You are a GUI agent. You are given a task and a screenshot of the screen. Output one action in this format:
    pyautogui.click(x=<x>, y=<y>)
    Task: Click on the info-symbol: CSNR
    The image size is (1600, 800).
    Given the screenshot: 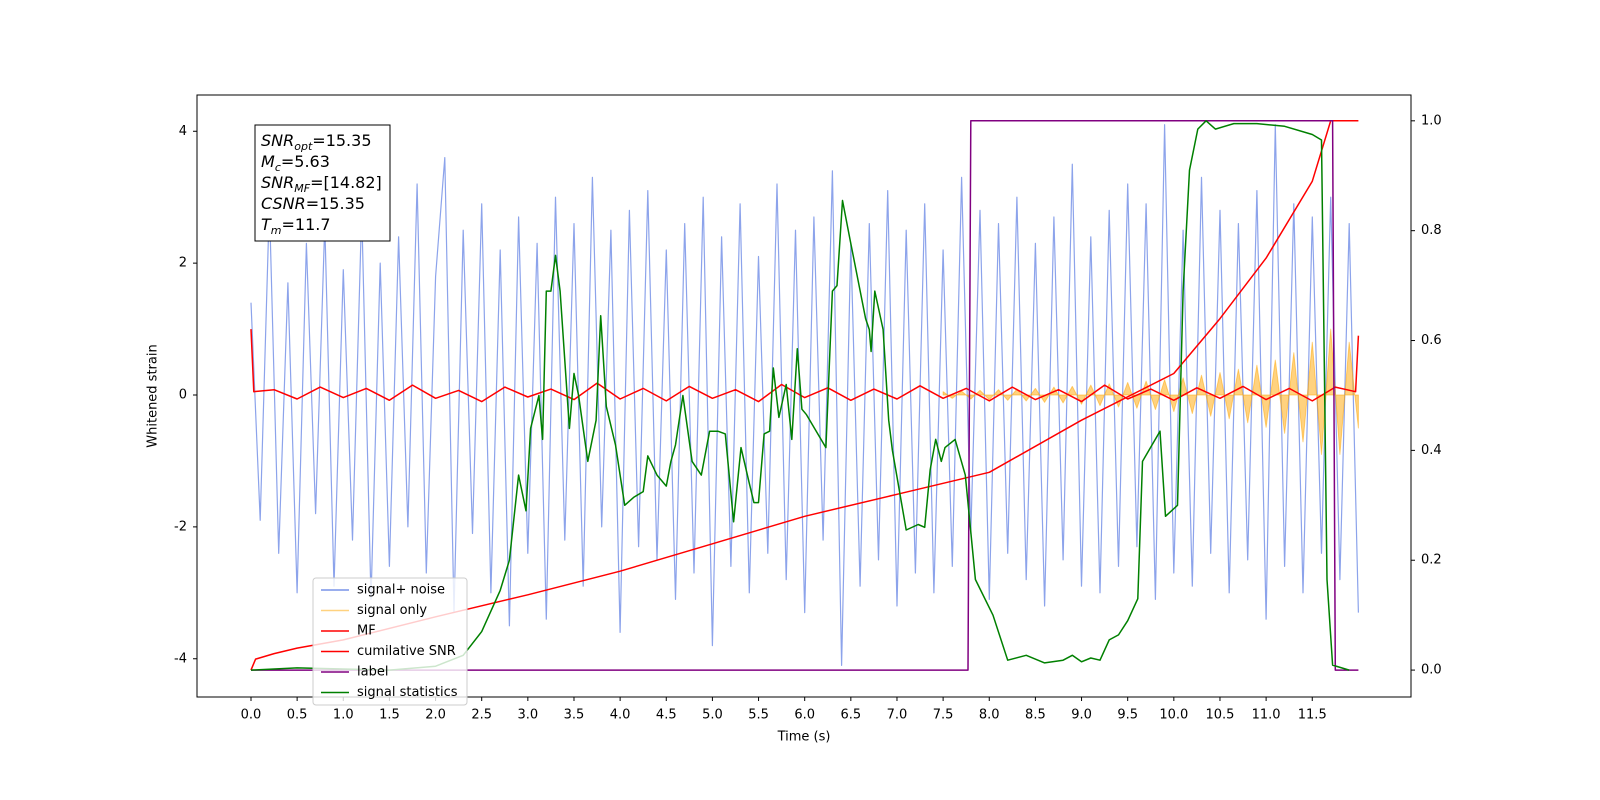 What is the action you would take?
    pyautogui.click(x=283, y=203)
    